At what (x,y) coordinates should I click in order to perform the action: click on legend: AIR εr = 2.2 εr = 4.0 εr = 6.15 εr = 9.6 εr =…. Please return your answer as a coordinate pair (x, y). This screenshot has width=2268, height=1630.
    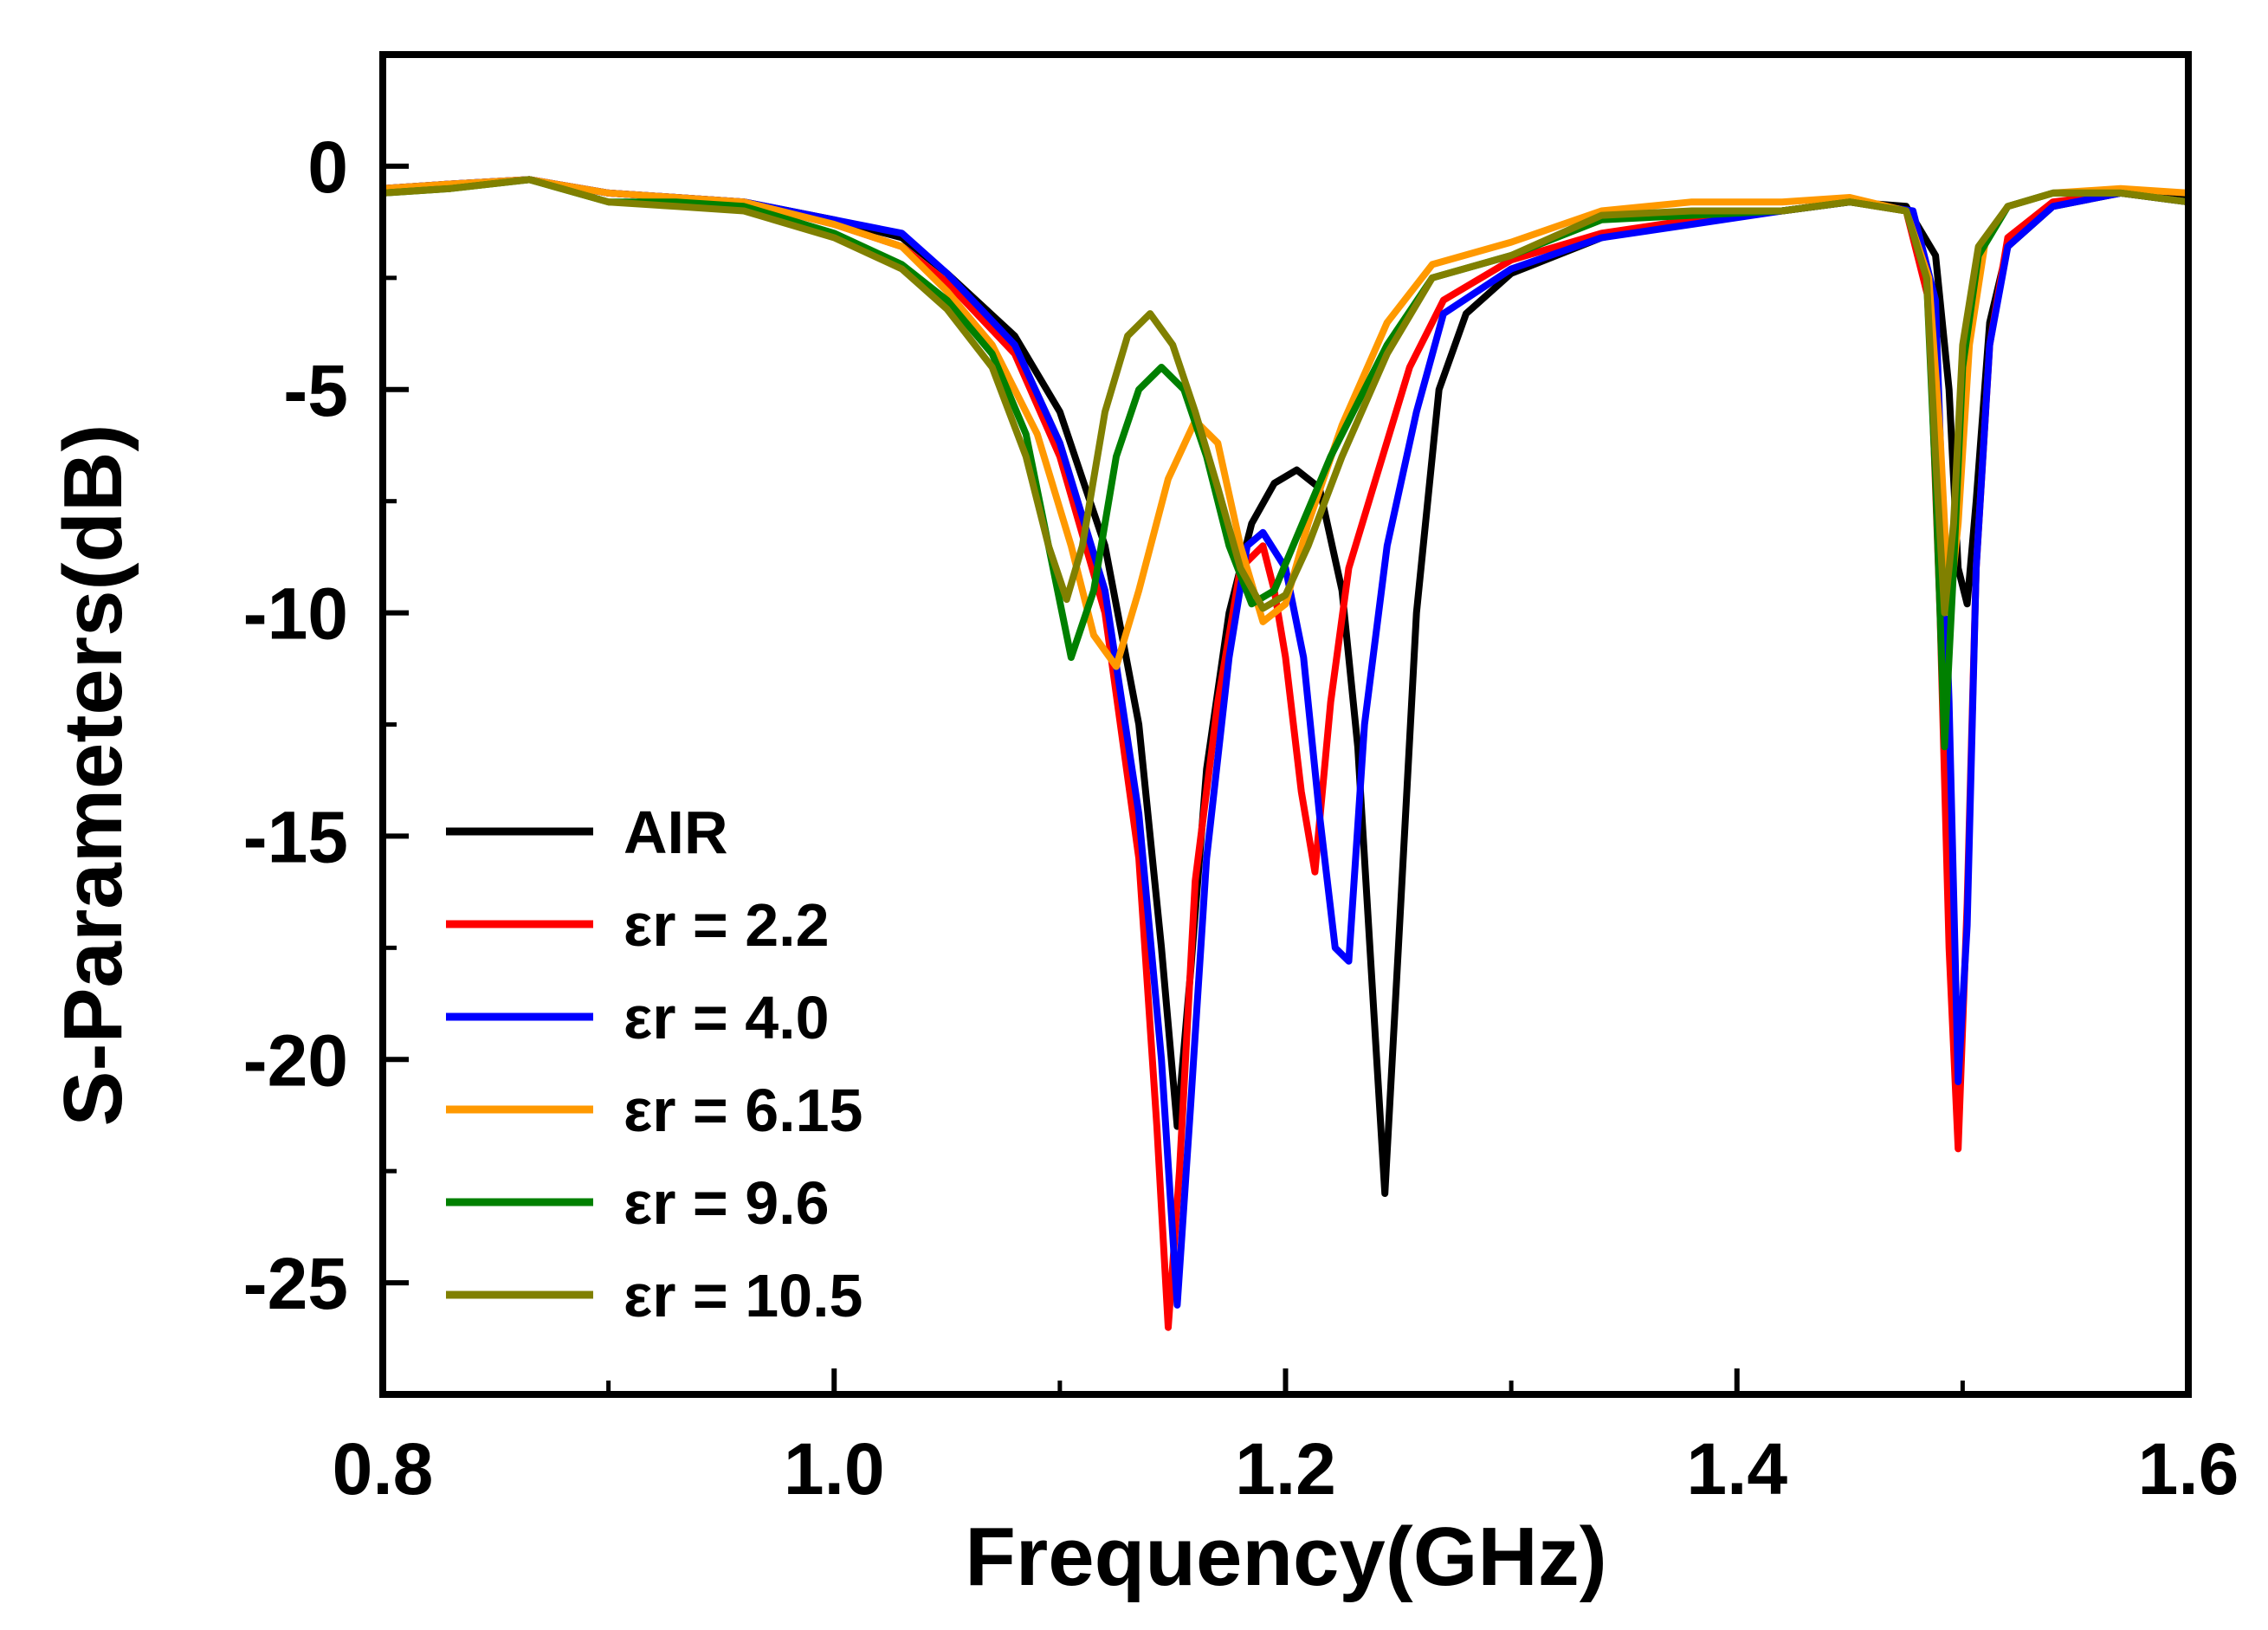
    Looking at the image, I should click on (654, 1064).